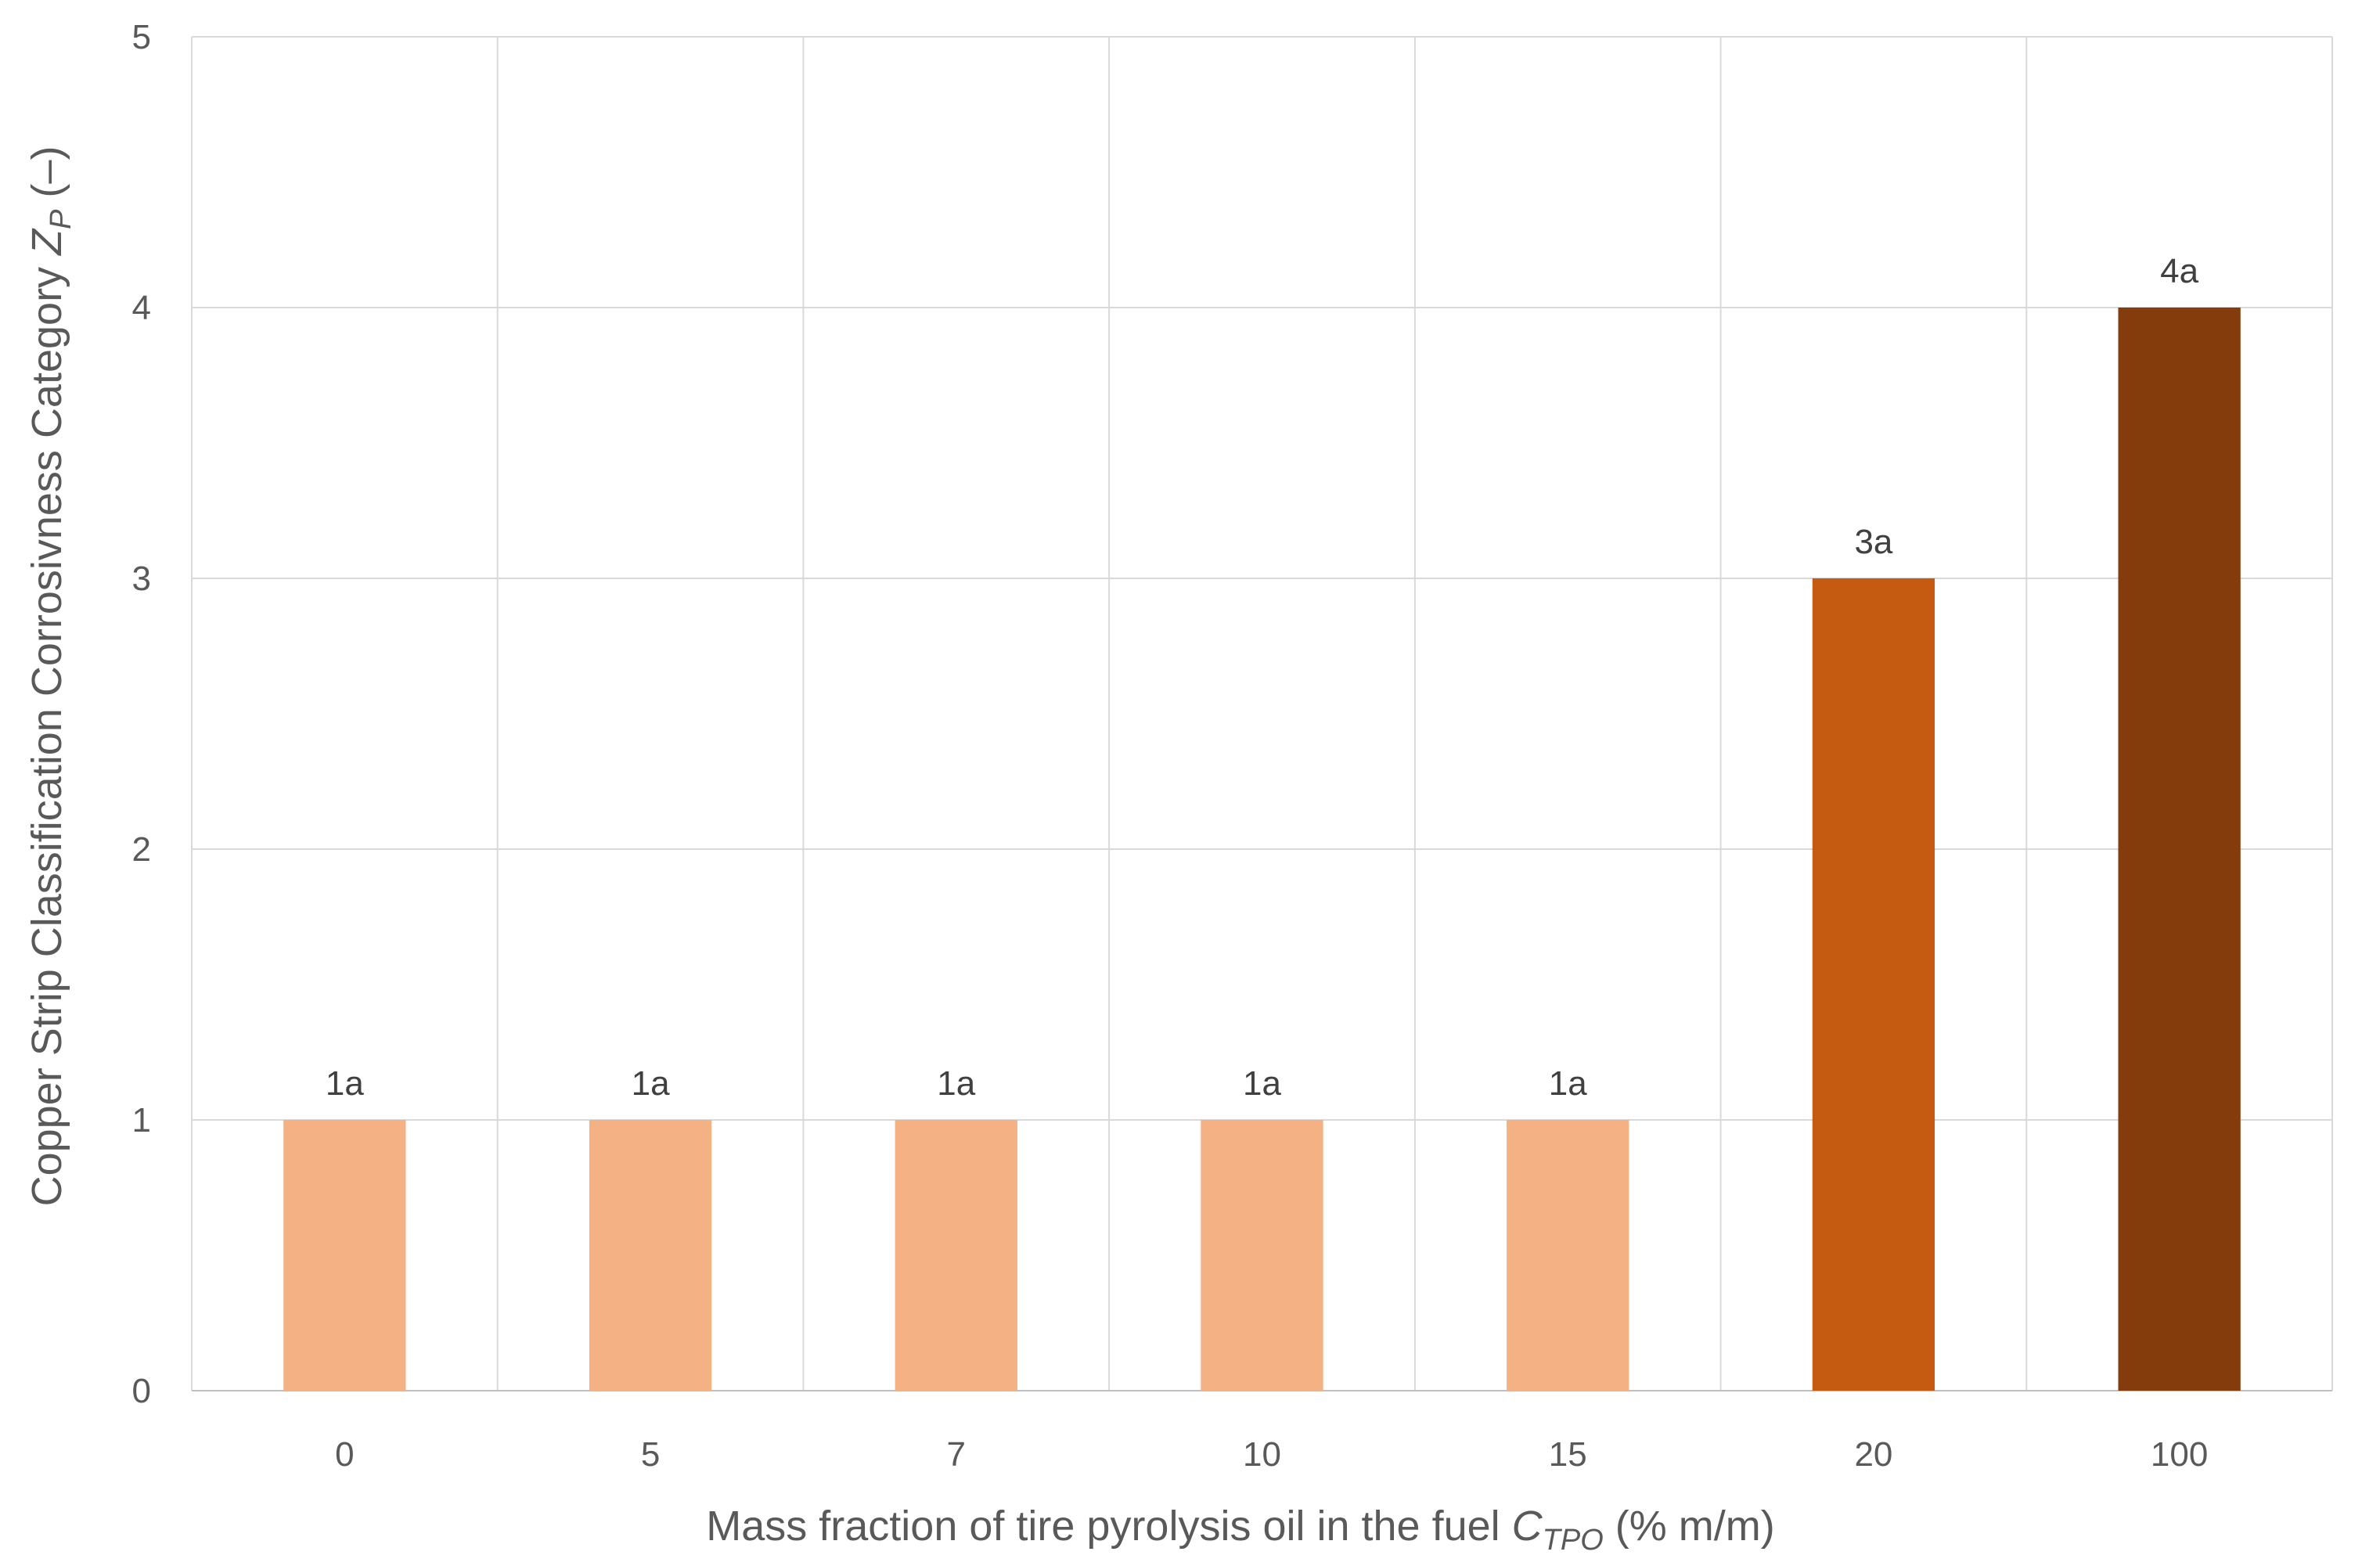  Describe the element at coordinates (1568, 1454) in the screenshot. I see `x-tick-label: 15` at that location.